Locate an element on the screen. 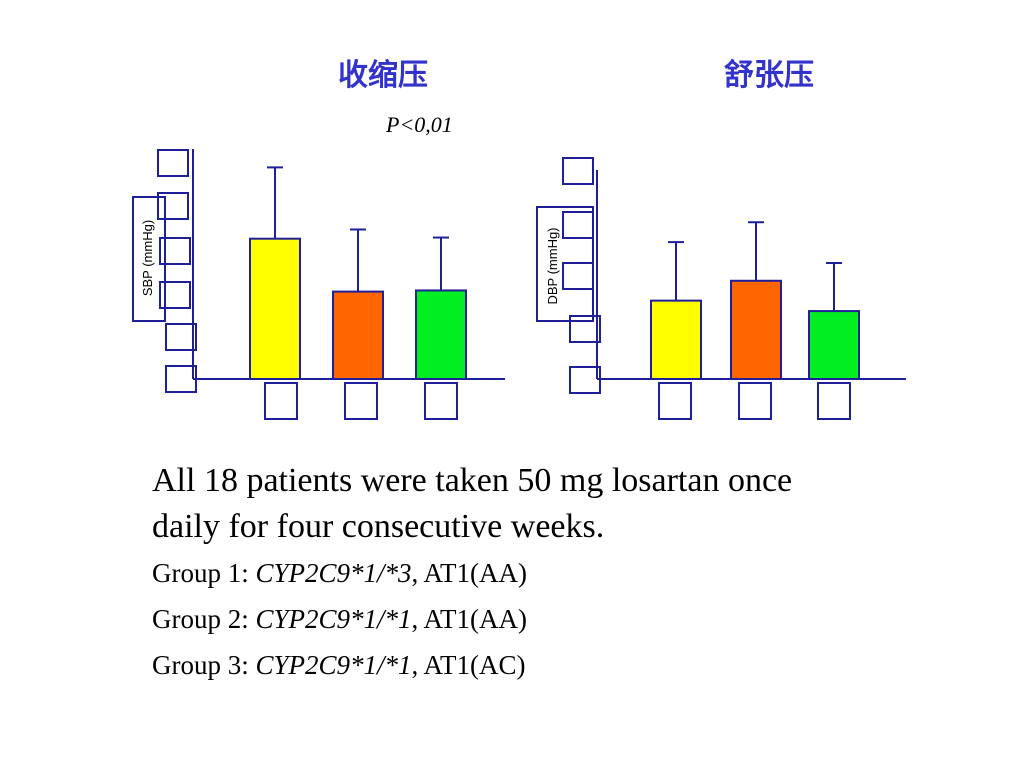 The height and width of the screenshot is (768, 1024). dbp-chart: DBP (mmHg) is located at coordinates (721, 288).